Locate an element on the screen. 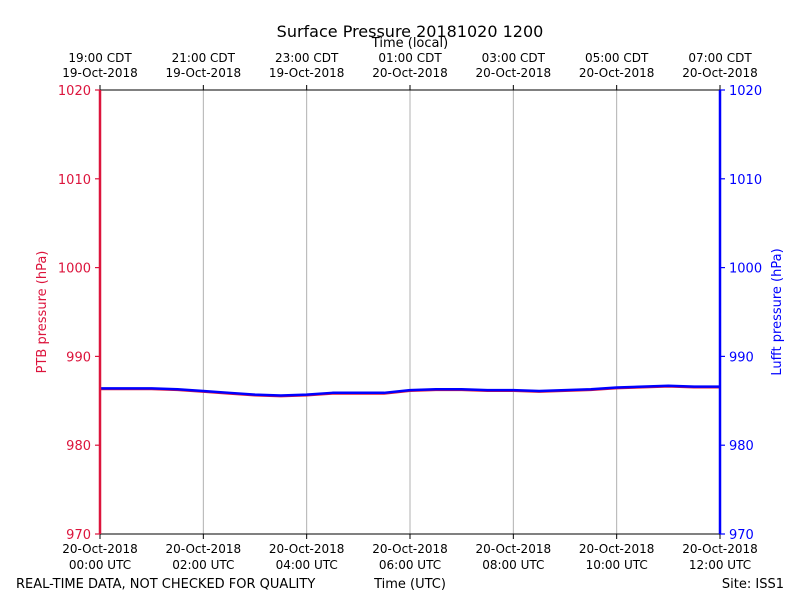 The width and height of the screenshot is (800, 600). left-y-tick-label: 1010 is located at coordinates (74, 180).